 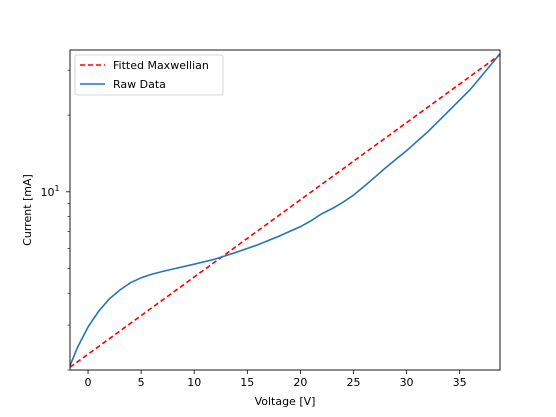 What do you see at coordinates (141, 382) in the screenshot?
I see `x-tick-label: 5` at bounding box center [141, 382].